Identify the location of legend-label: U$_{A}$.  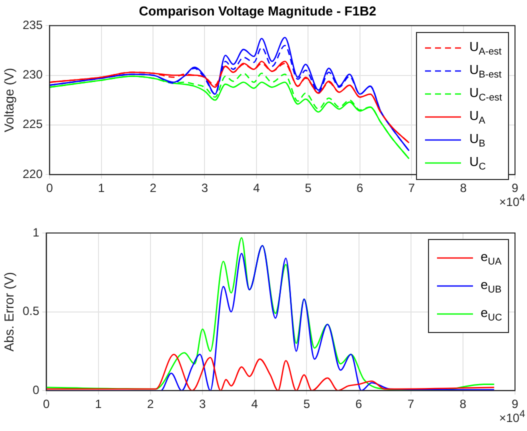
(477, 117).